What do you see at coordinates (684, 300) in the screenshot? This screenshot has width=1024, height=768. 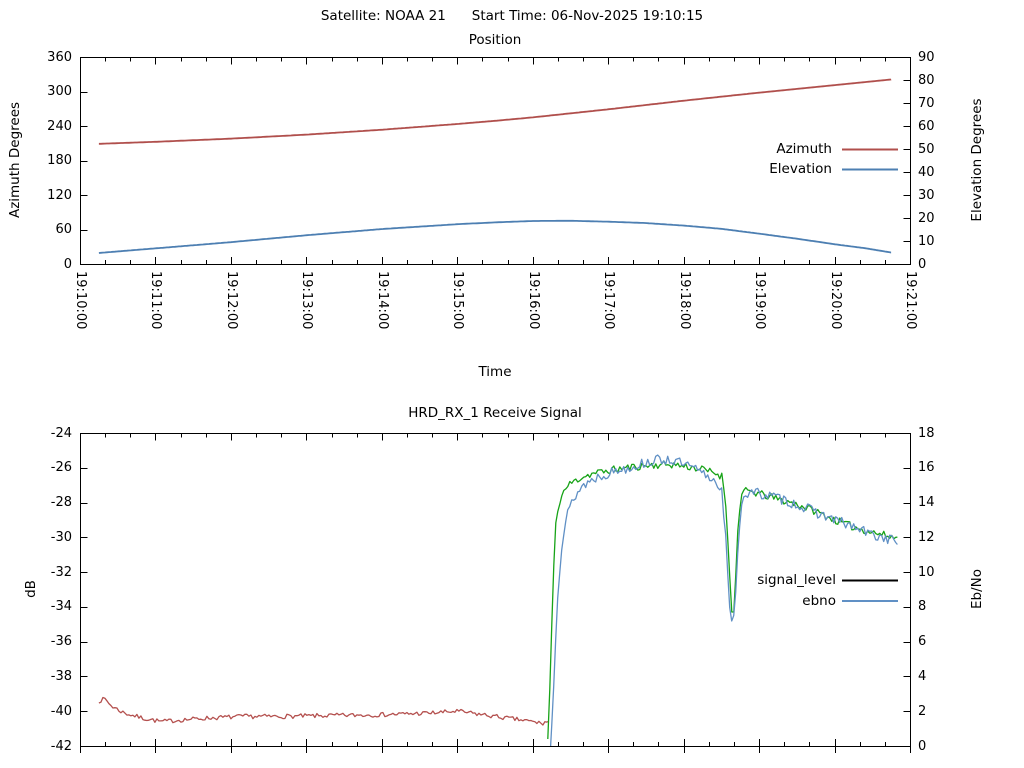 I see `x-tick-label: 19:18:00` at bounding box center [684, 300].